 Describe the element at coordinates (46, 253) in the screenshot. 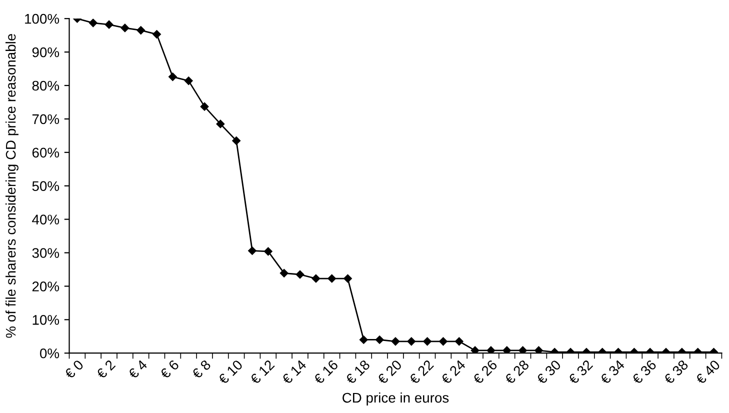

I see `y-tick-label: 30%` at that location.